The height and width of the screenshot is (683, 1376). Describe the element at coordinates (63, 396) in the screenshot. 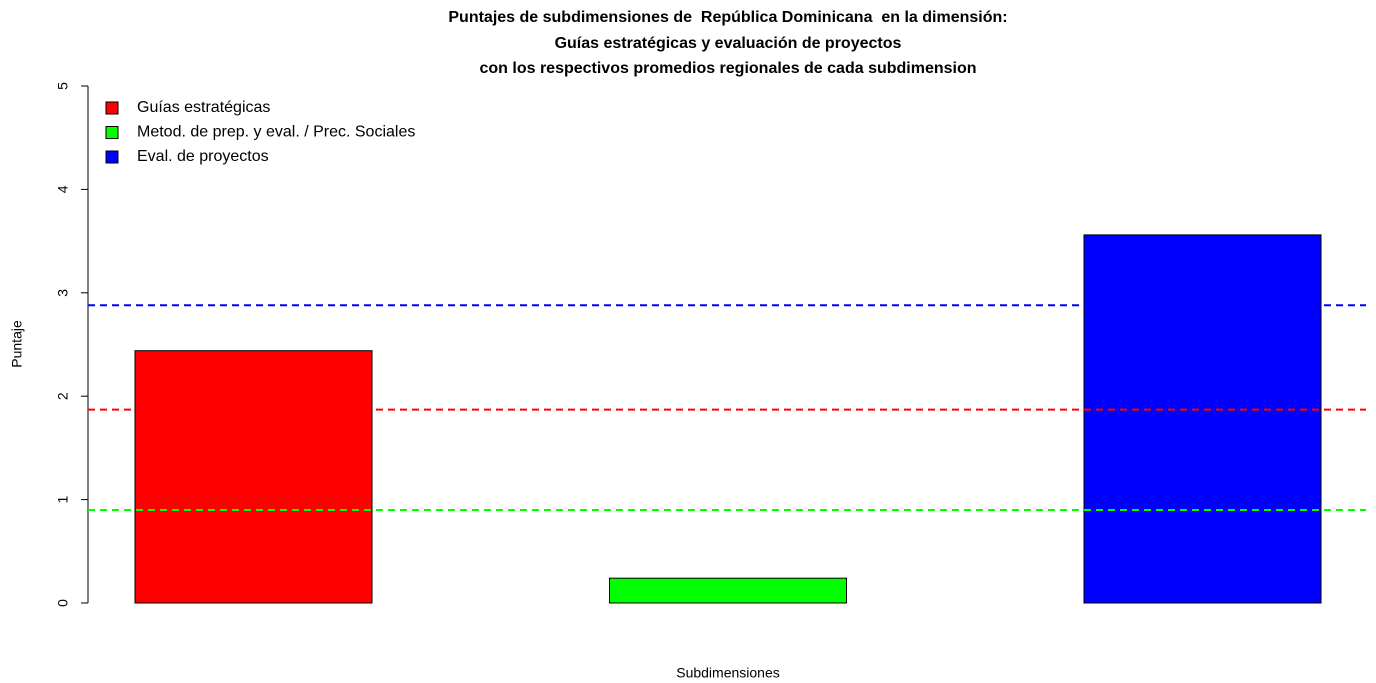

I see `y-tick-label: 2` at that location.